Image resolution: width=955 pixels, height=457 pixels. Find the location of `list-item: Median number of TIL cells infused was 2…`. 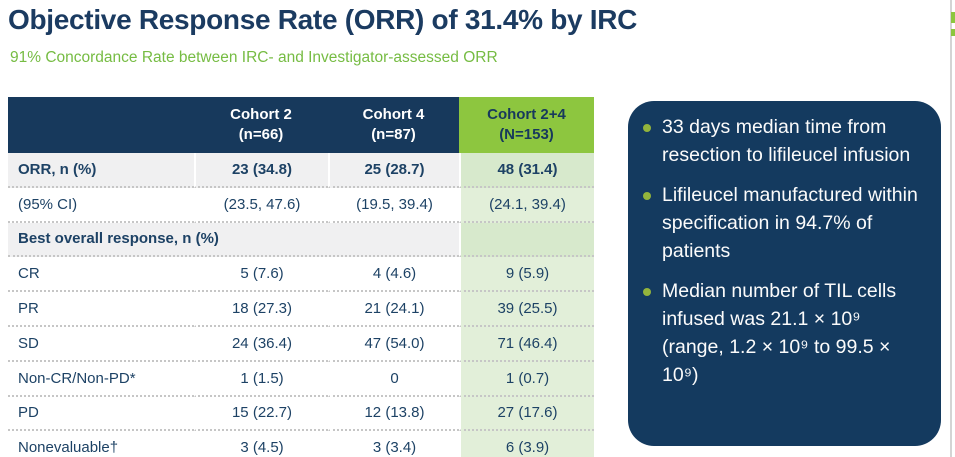

list-item: Median number of TIL cells infused was 2… is located at coordinates (784, 333).